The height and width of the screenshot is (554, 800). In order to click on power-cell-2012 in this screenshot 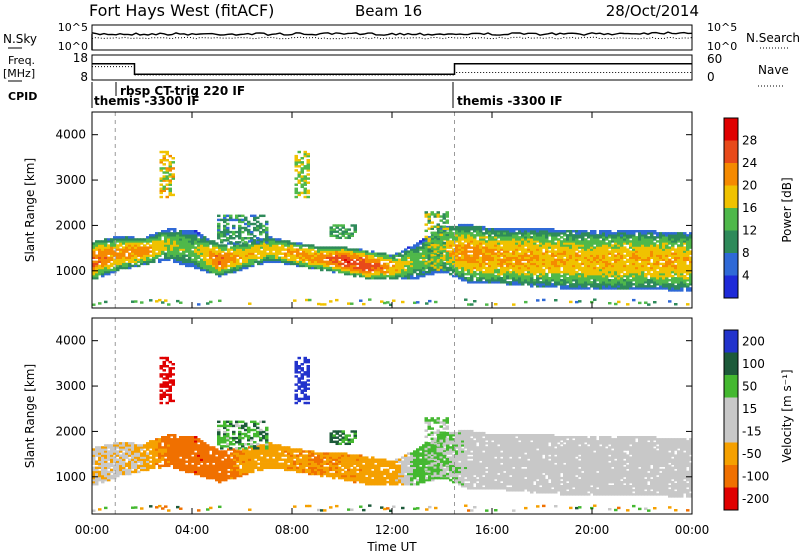, I will do `click(493, 278)`.